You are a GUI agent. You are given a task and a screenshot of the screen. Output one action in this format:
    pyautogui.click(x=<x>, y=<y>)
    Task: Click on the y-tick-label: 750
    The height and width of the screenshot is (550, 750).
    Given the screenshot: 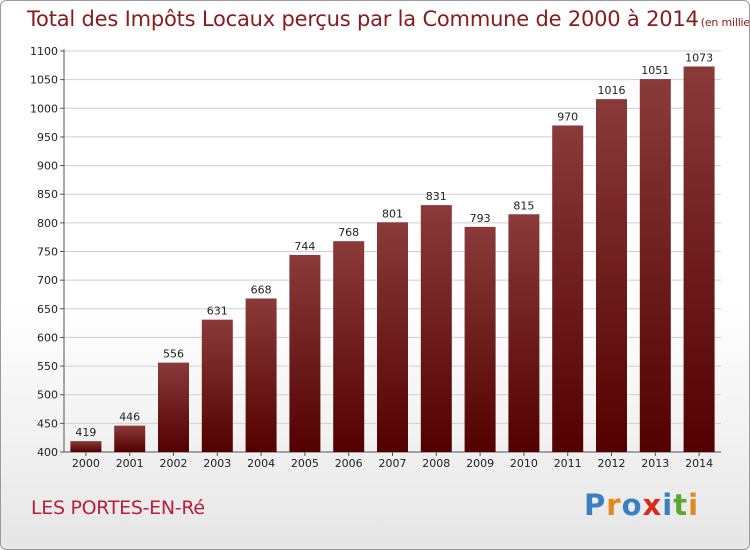 What is the action you would take?
    pyautogui.click(x=47, y=252)
    